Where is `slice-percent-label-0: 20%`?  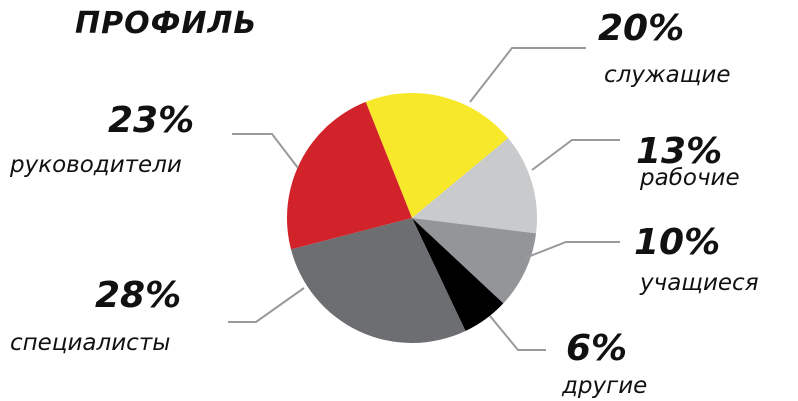 slice-percent-label-0: 20% is located at coordinates (641, 28).